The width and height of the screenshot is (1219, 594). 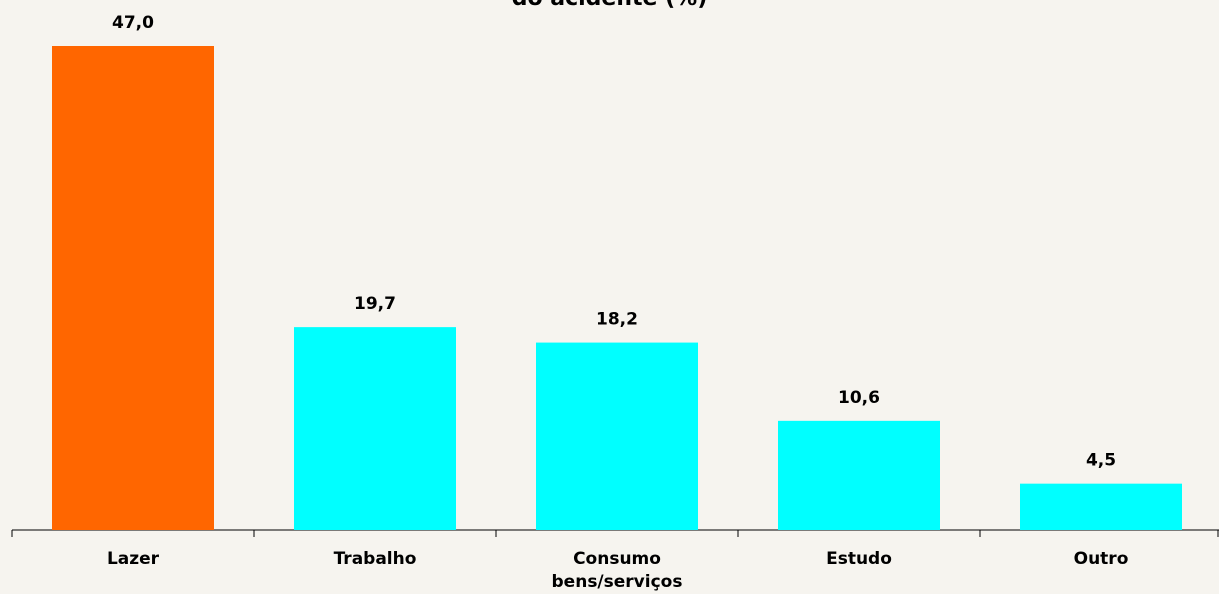 What do you see at coordinates (133, 23) in the screenshot?
I see `value-label: 47,0` at bounding box center [133, 23].